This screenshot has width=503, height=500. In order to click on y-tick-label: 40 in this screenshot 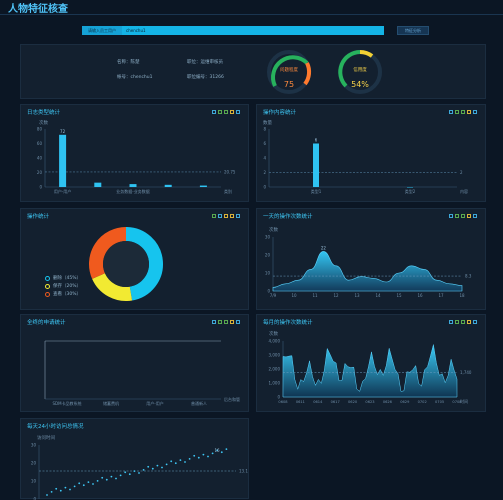, I will do `click(40, 158)`.